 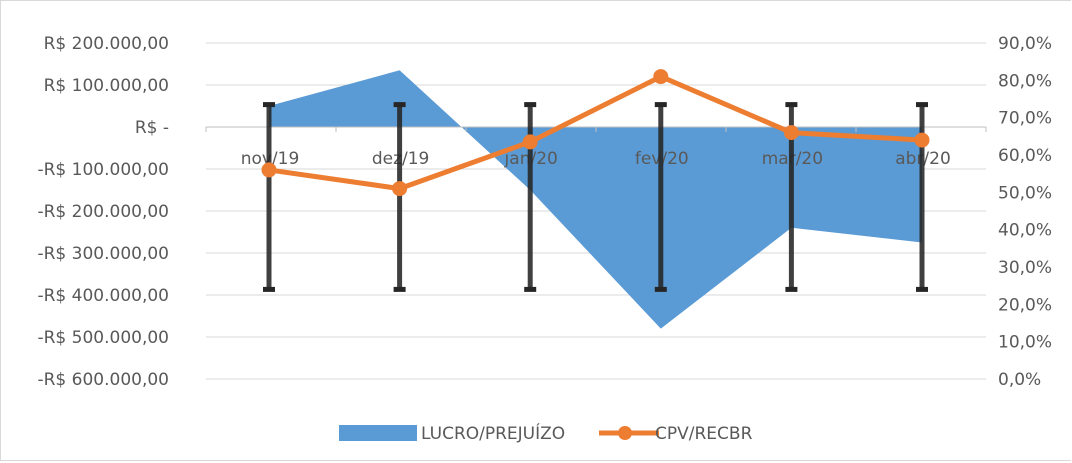 I want to click on legend-label-cpv-recbr: CPV/RECBR, so click(x=704, y=434).